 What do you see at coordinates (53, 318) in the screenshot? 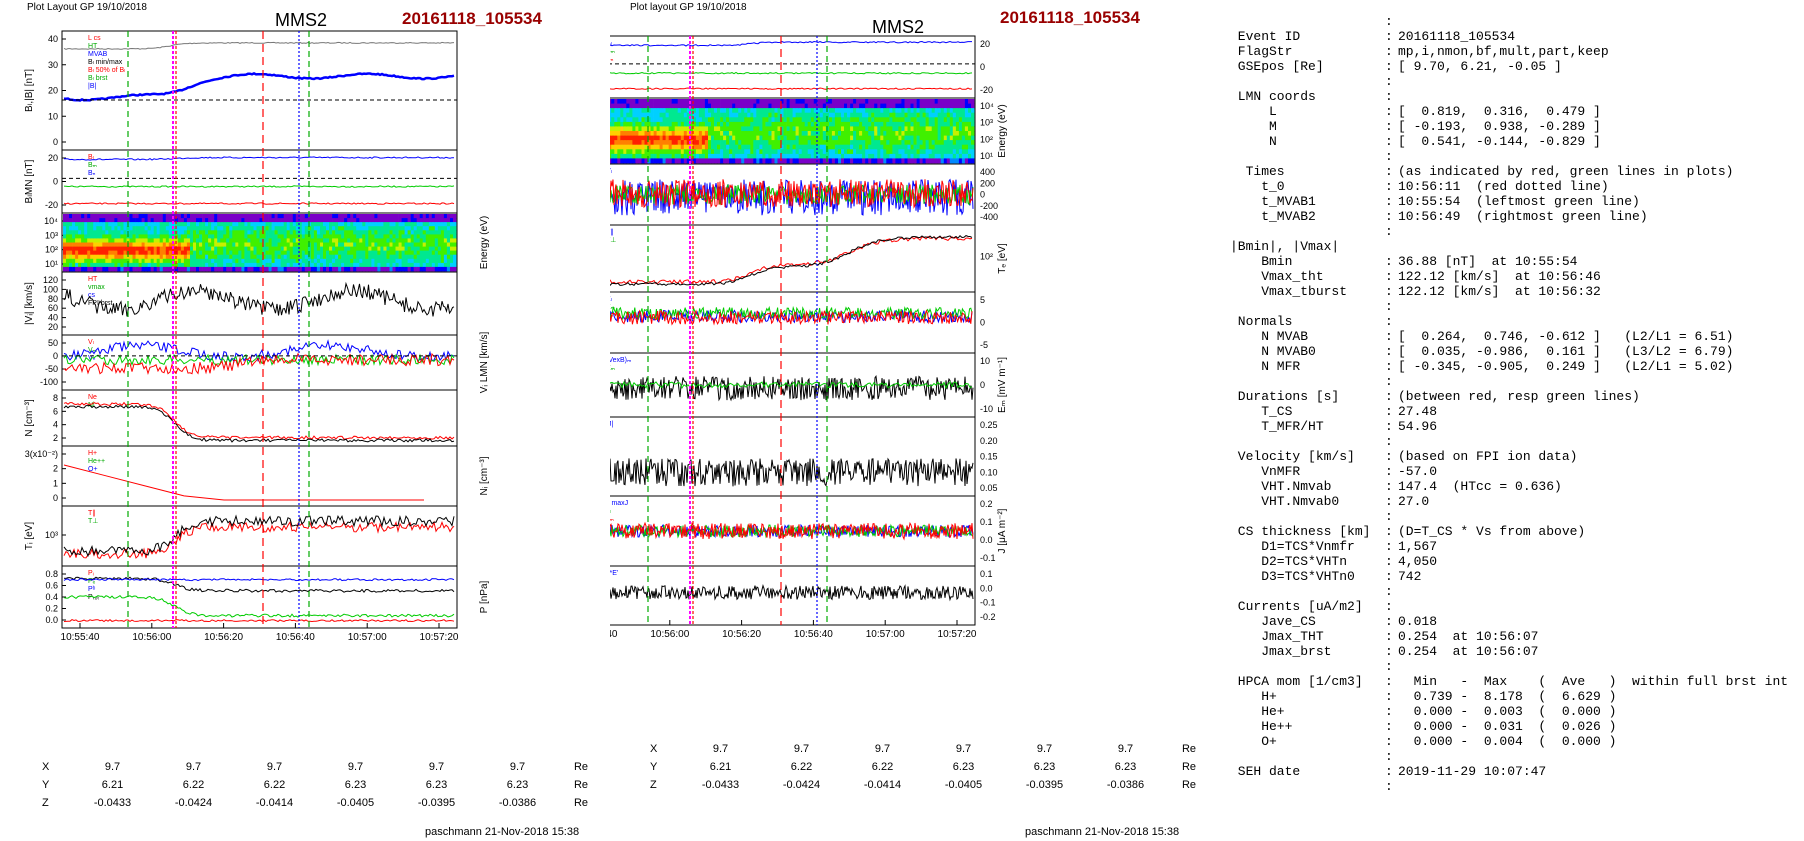
I see `left-y-tick-label: 40` at bounding box center [53, 318].